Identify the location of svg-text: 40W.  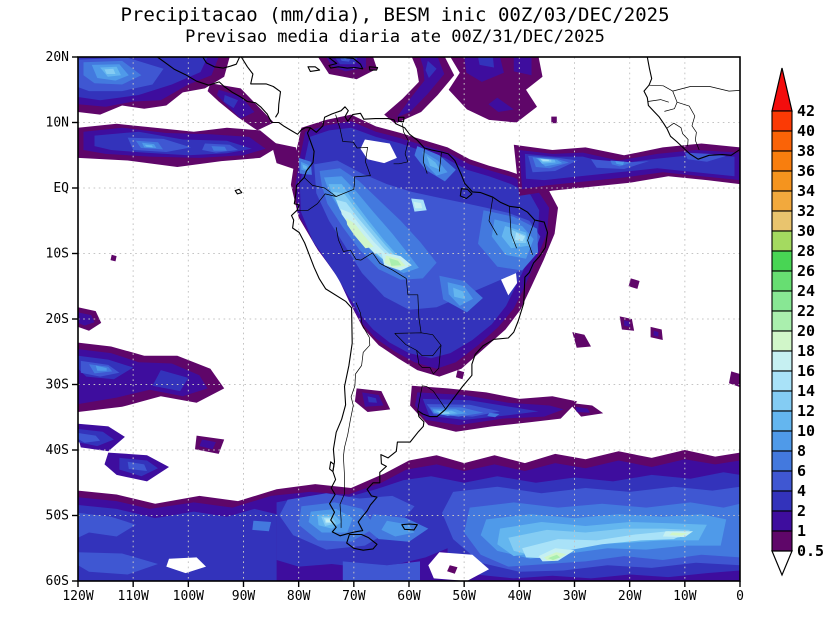
(520, 596).